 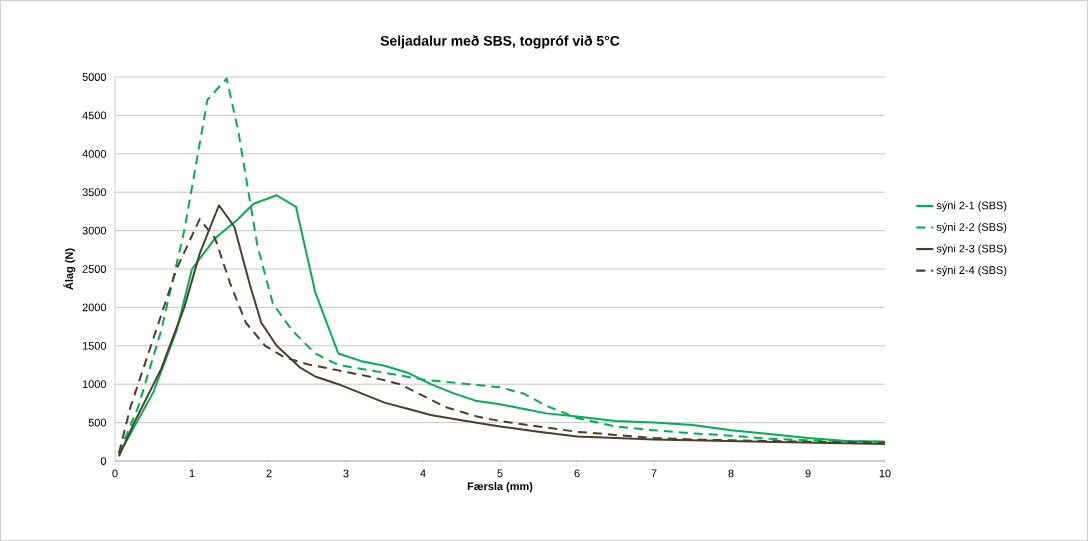 What do you see at coordinates (971, 206) in the screenshot?
I see `legend-label: sýni 2-1 (SBS)` at bounding box center [971, 206].